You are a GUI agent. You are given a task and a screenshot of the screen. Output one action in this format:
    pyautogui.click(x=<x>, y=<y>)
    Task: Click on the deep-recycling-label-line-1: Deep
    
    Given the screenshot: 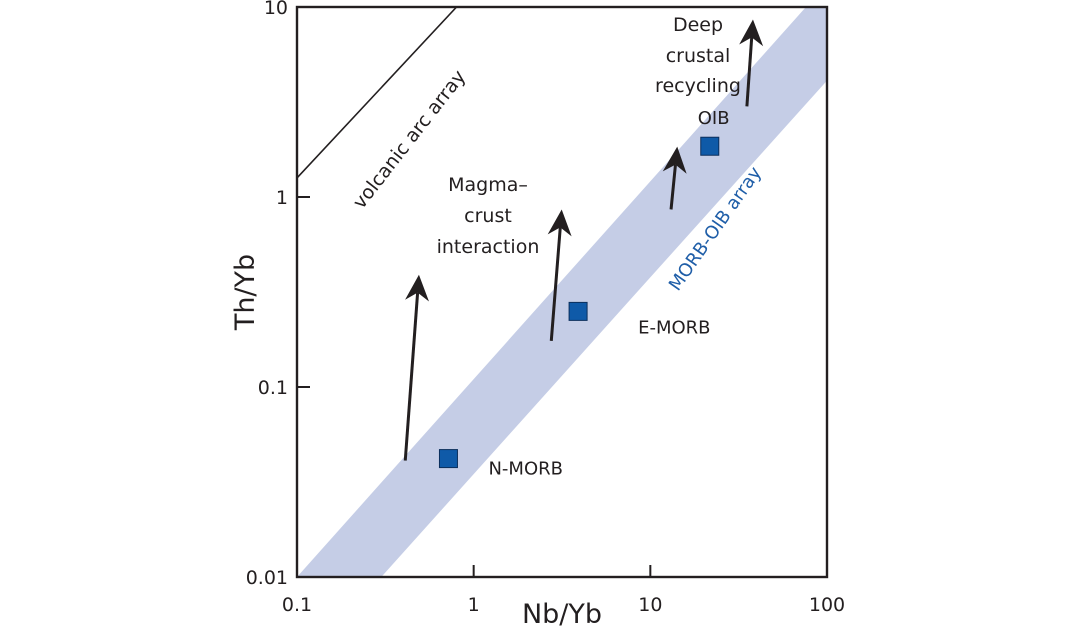 What is the action you would take?
    pyautogui.click(x=698, y=25)
    